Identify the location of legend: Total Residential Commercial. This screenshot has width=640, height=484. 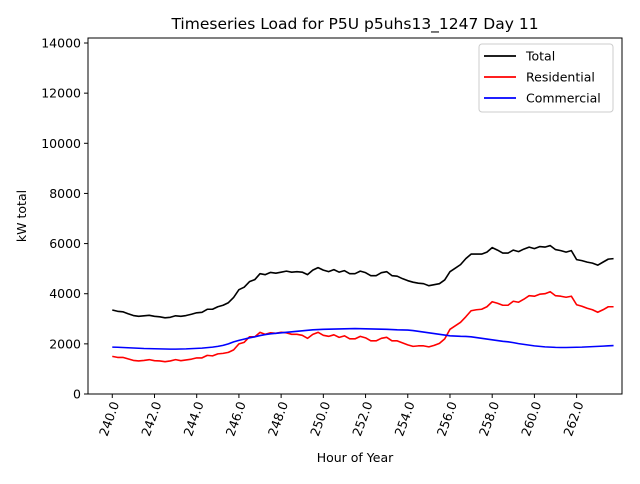
(546, 78).